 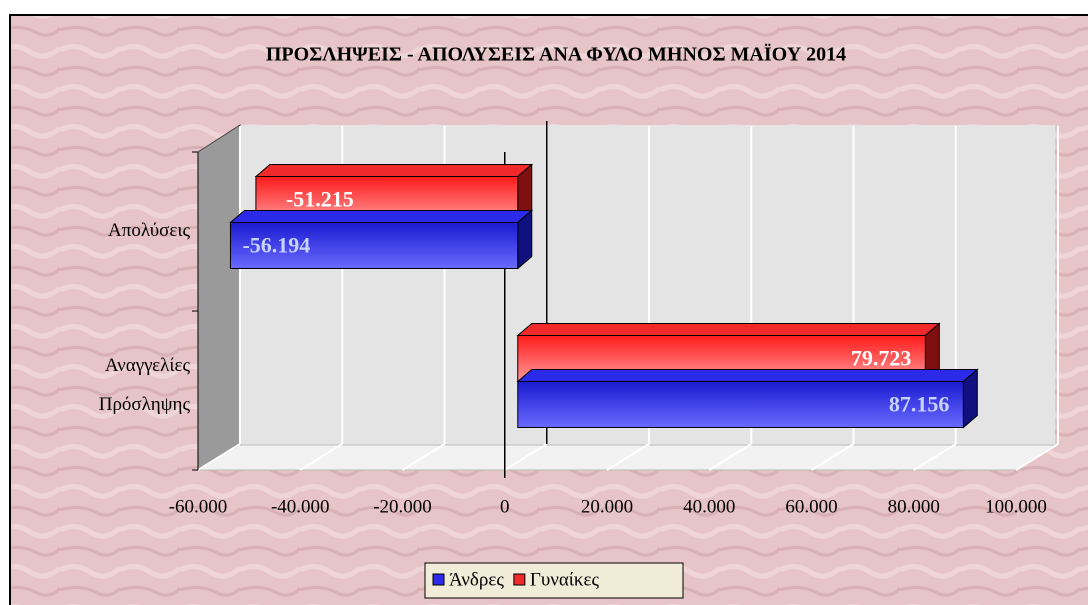 What do you see at coordinates (607, 506) in the screenshot?
I see `x-tick-label: 20.000` at bounding box center [607, 506].